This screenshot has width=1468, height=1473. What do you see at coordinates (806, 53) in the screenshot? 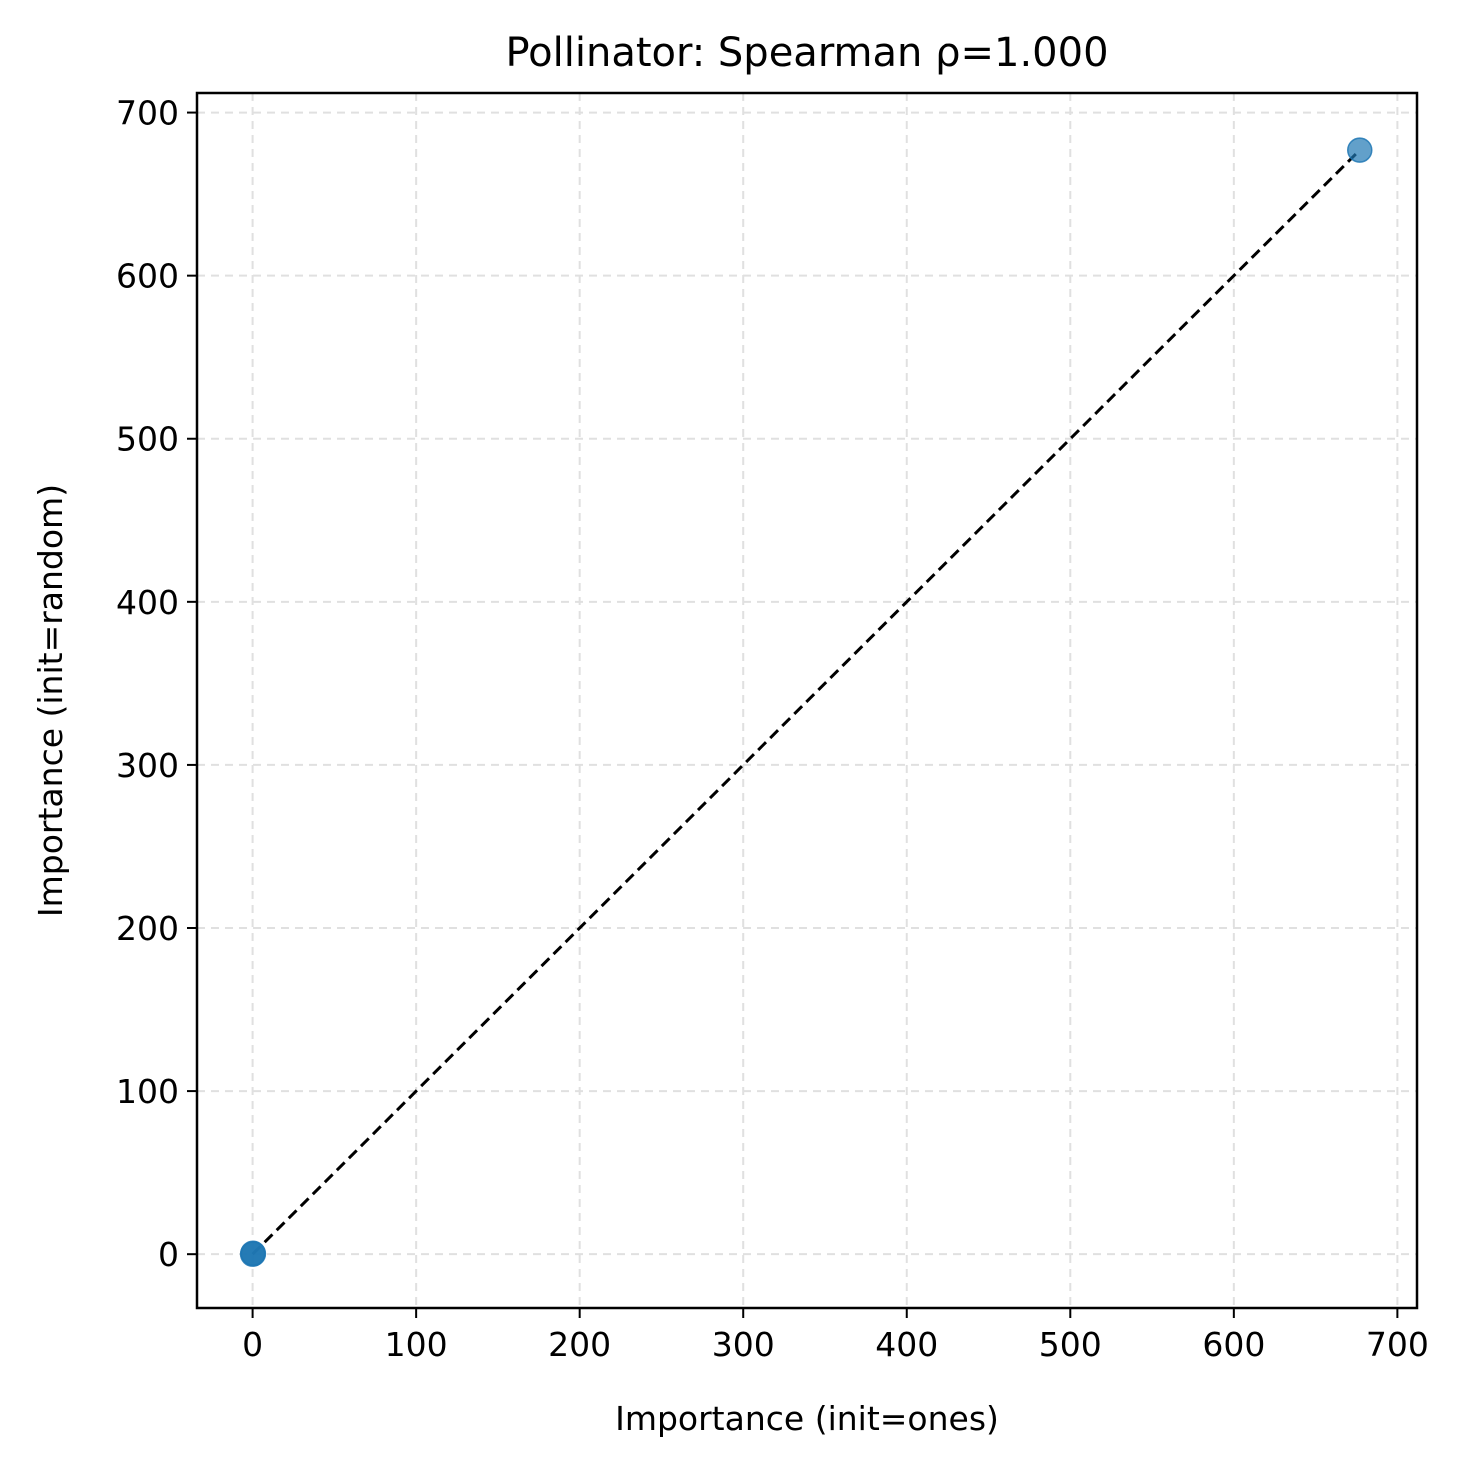
I see `chart-title: Pollinator: Spearman ρ=1.000` at bounding box center [806, 53].